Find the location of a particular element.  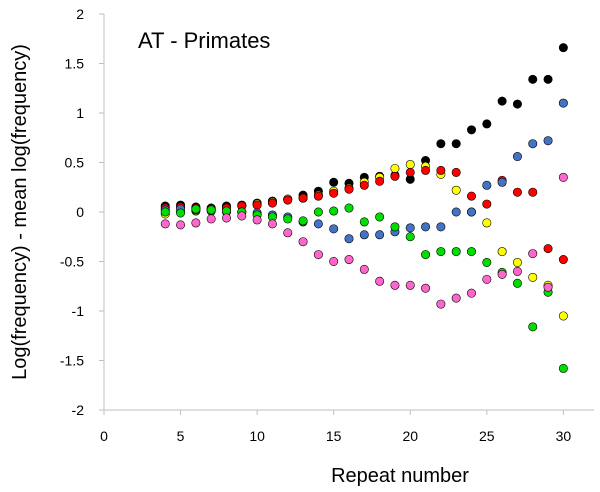

x-tick-label: 15 is located at coordinates (334, 436).